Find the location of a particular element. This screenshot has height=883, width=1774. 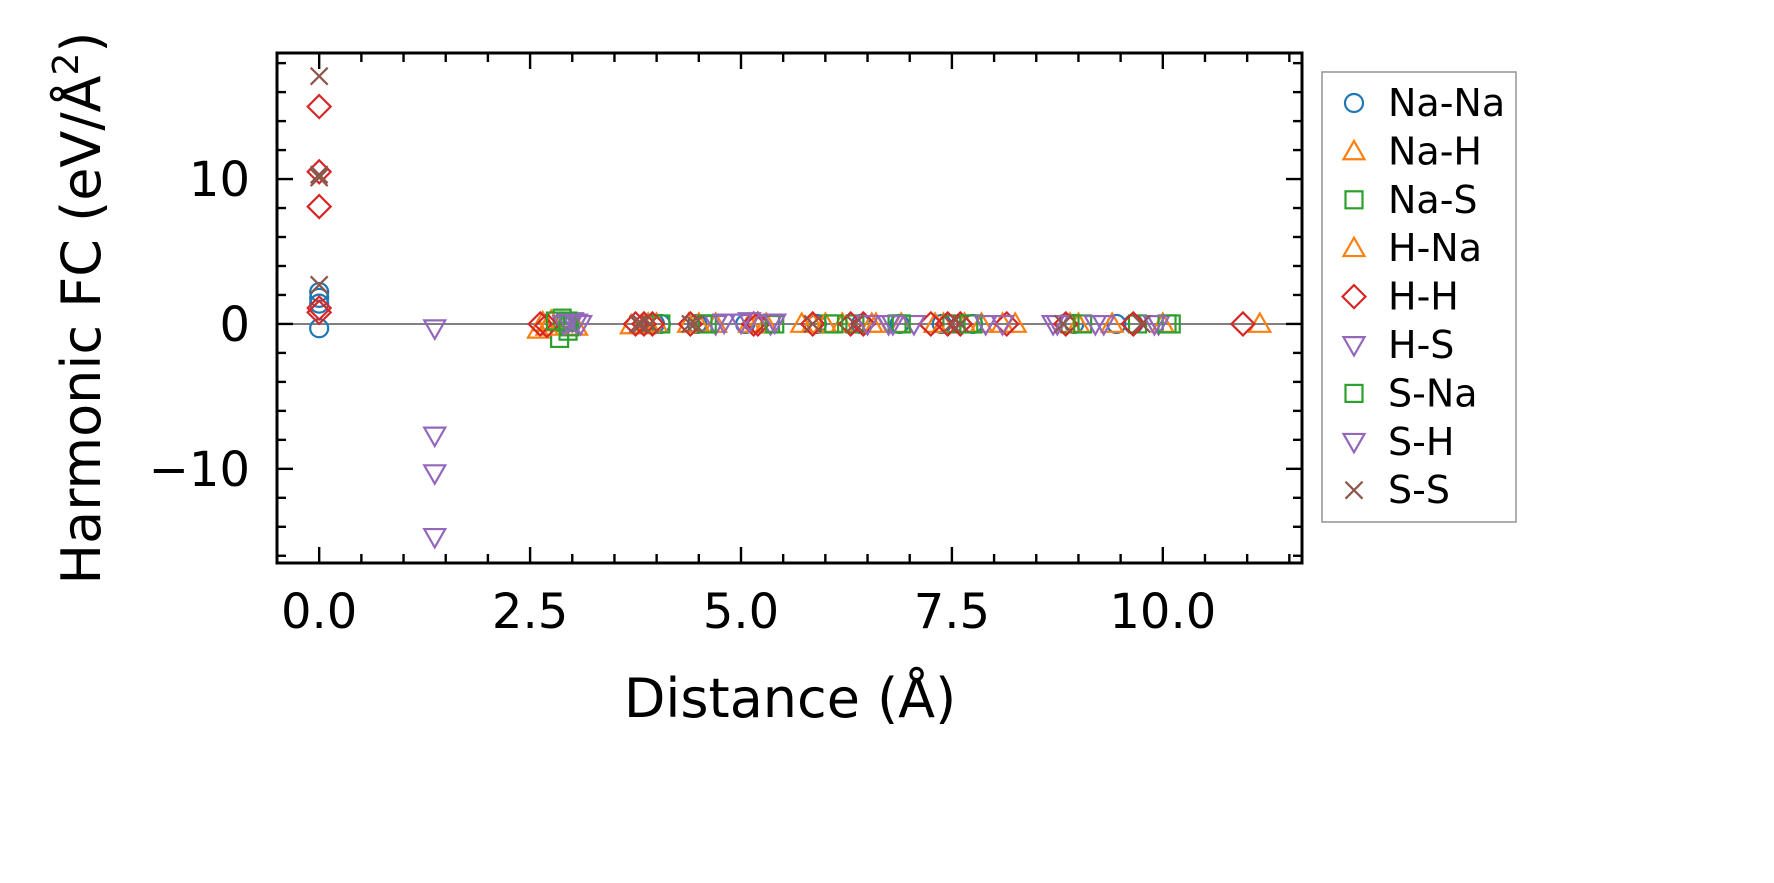

series-h-h is located at coordinates (781, 216).